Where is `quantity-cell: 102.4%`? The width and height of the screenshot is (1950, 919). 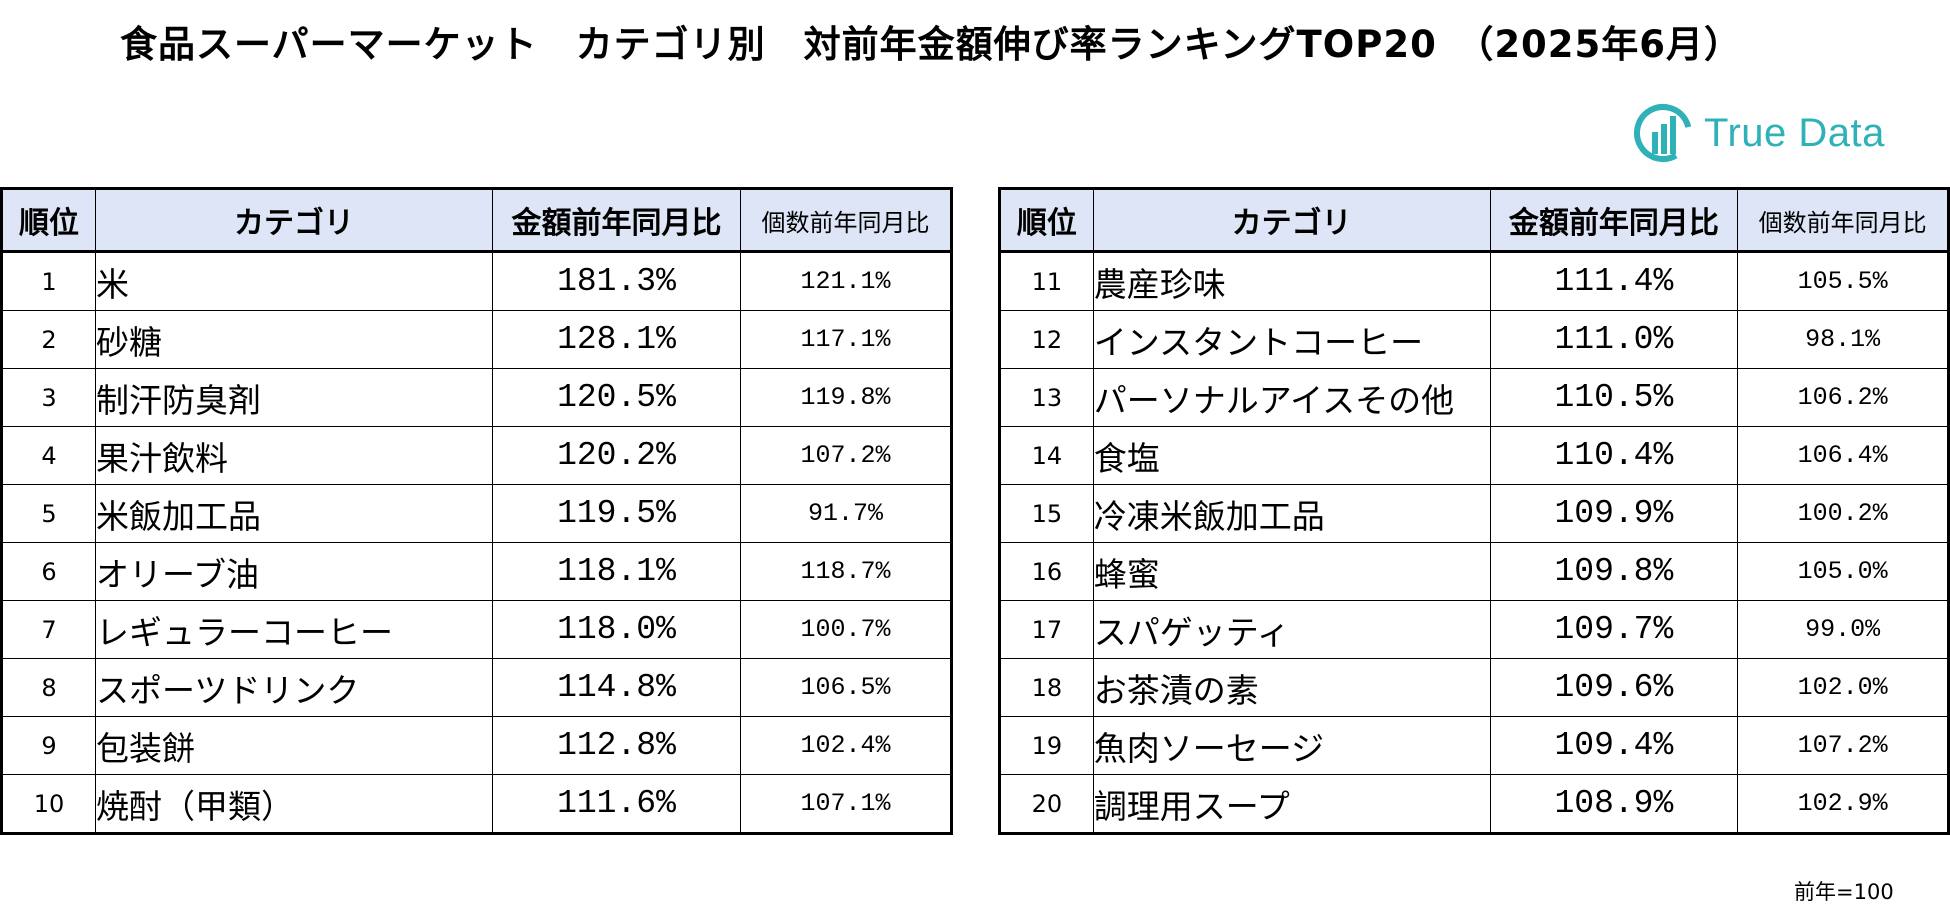
quantity-cell: 102.4% is located at coordinates (846, 745).